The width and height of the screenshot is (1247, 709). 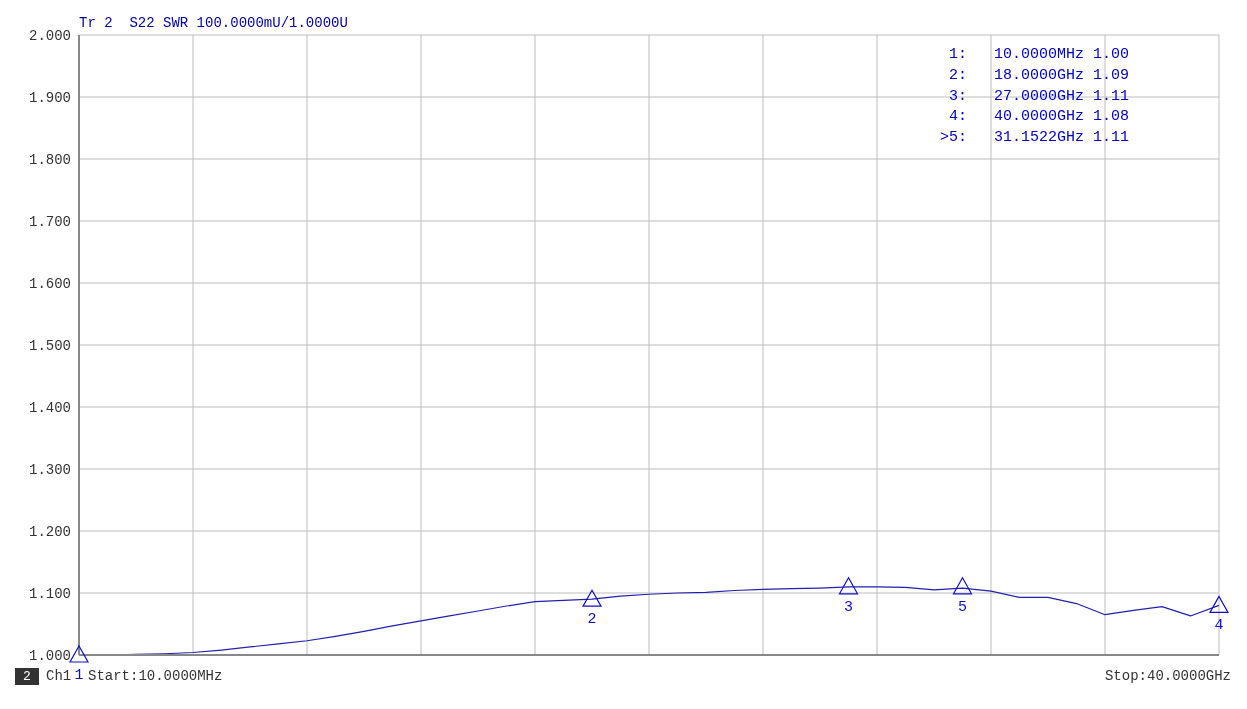 What do you see at coordinates (49, 469) in the screenshot?
I see `y-tick-label: 1.300` at bounding box center [49, 469].